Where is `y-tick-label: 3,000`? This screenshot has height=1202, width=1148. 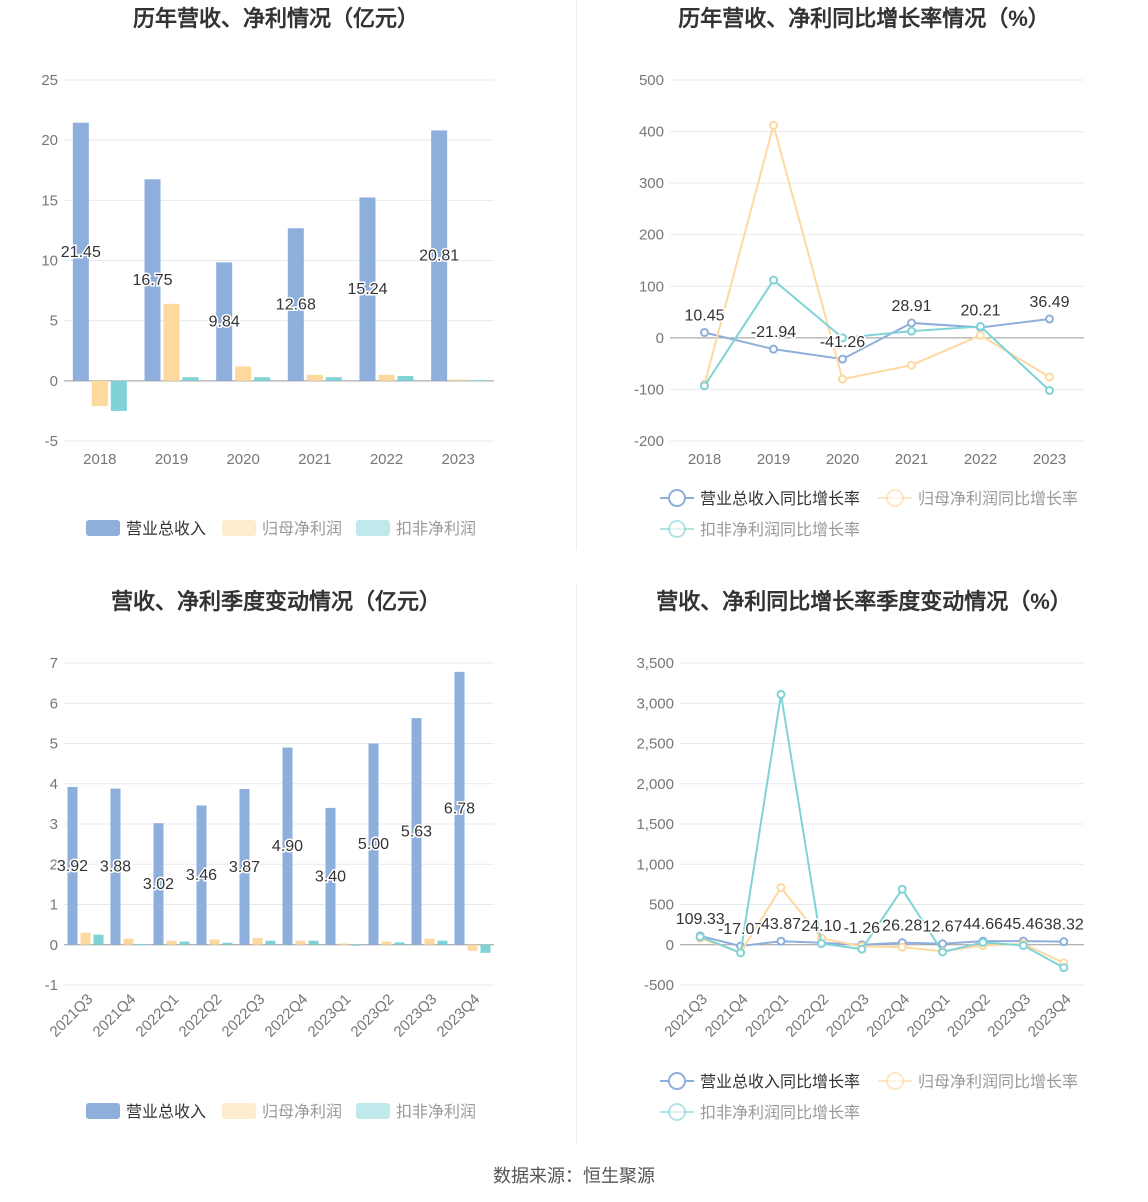
y-tick-label: 3,000 is located at coordinates (655, 703).